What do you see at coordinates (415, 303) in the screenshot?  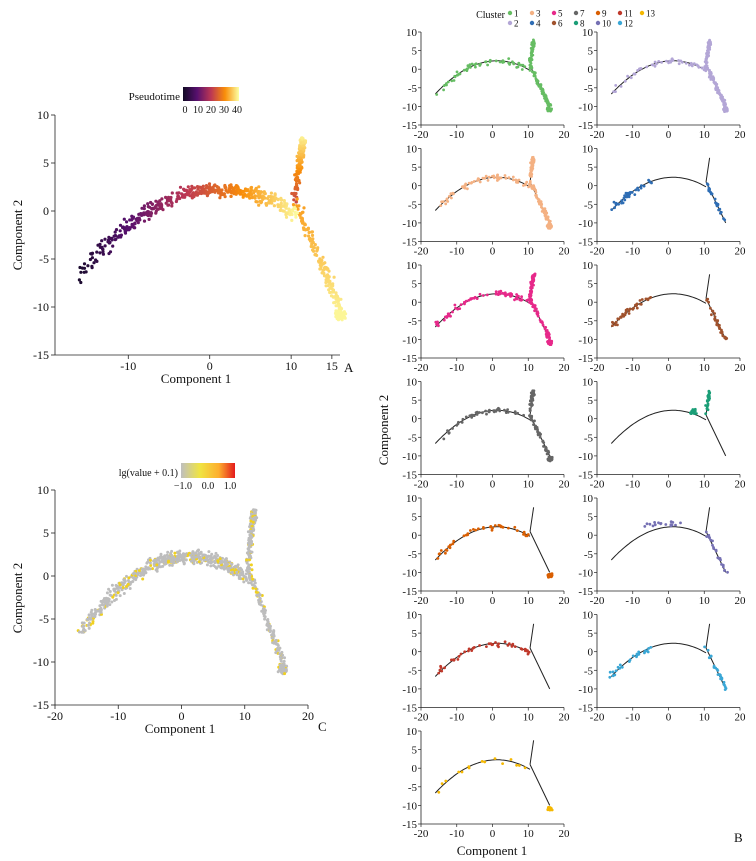 I see `y-tick-label: 0` at bounding box center [415, 303].